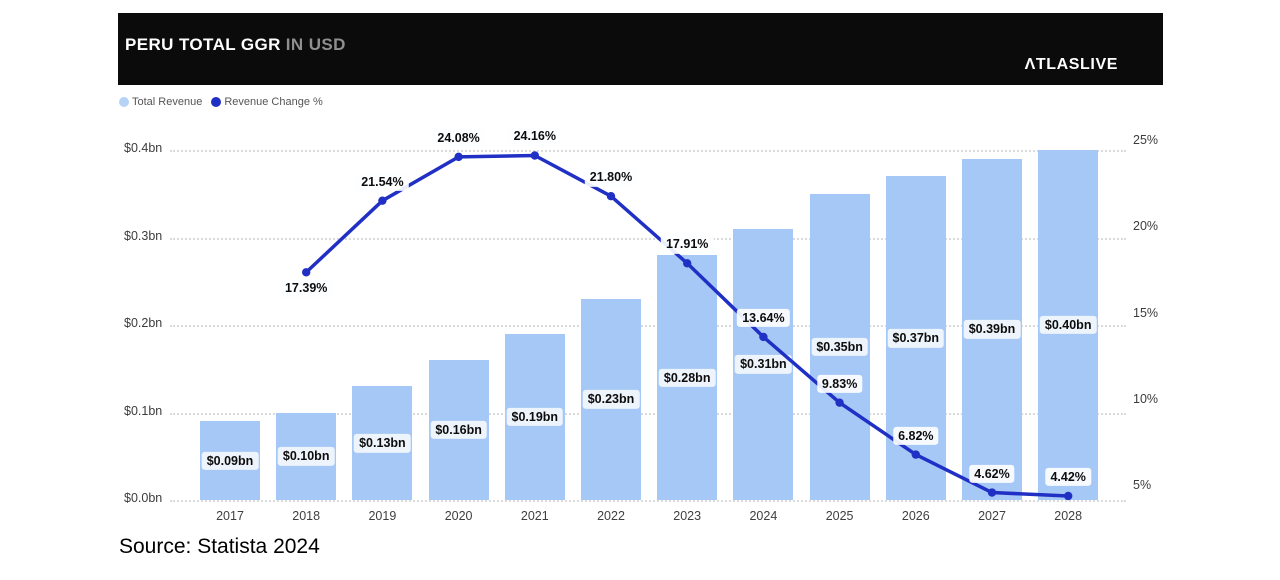 The height and width of the screenshot is (580, 1280). I want to click on source-caption: Source: Statista 2024, so click(219, 546).